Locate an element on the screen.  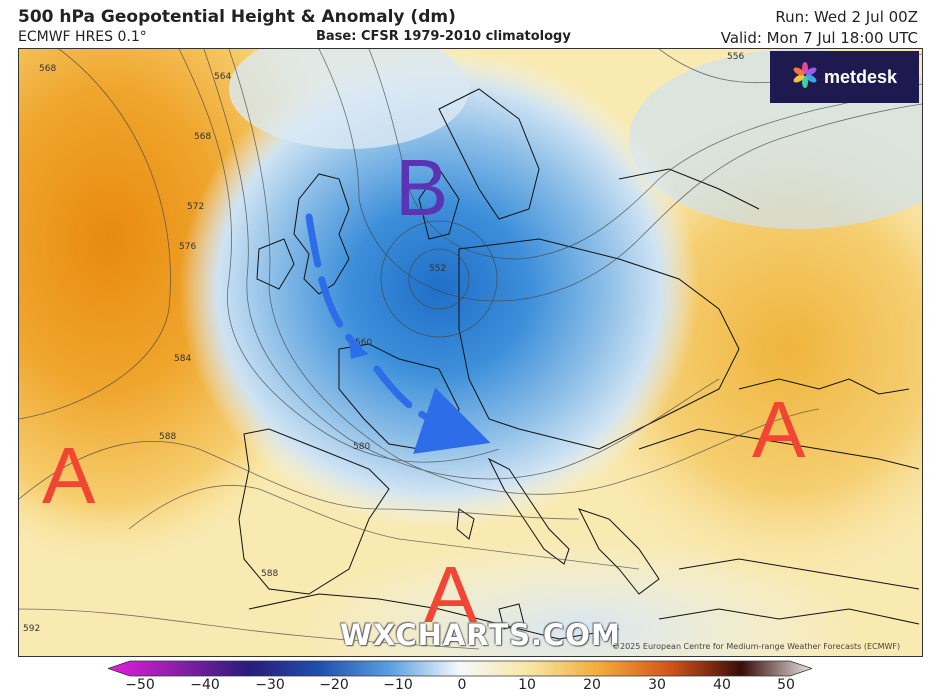
colorbar-tick: −40 is located at coordinates (205, 685).